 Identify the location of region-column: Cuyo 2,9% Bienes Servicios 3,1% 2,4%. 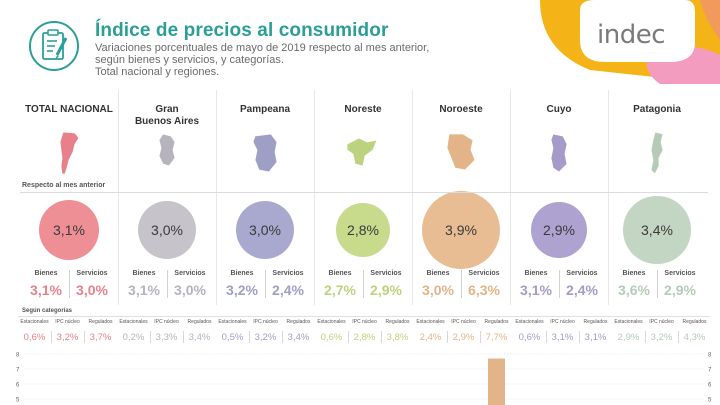
(559, 197).